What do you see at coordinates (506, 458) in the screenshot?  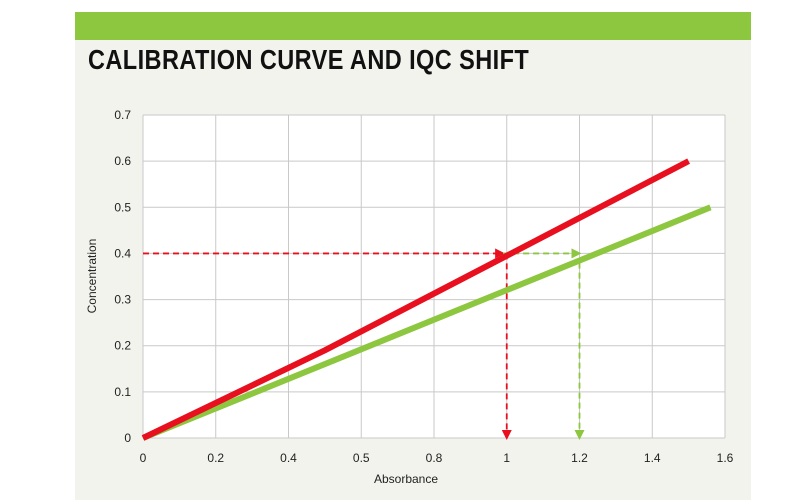 I see `x-tick-label: 1` at bounding box center [506, 458].